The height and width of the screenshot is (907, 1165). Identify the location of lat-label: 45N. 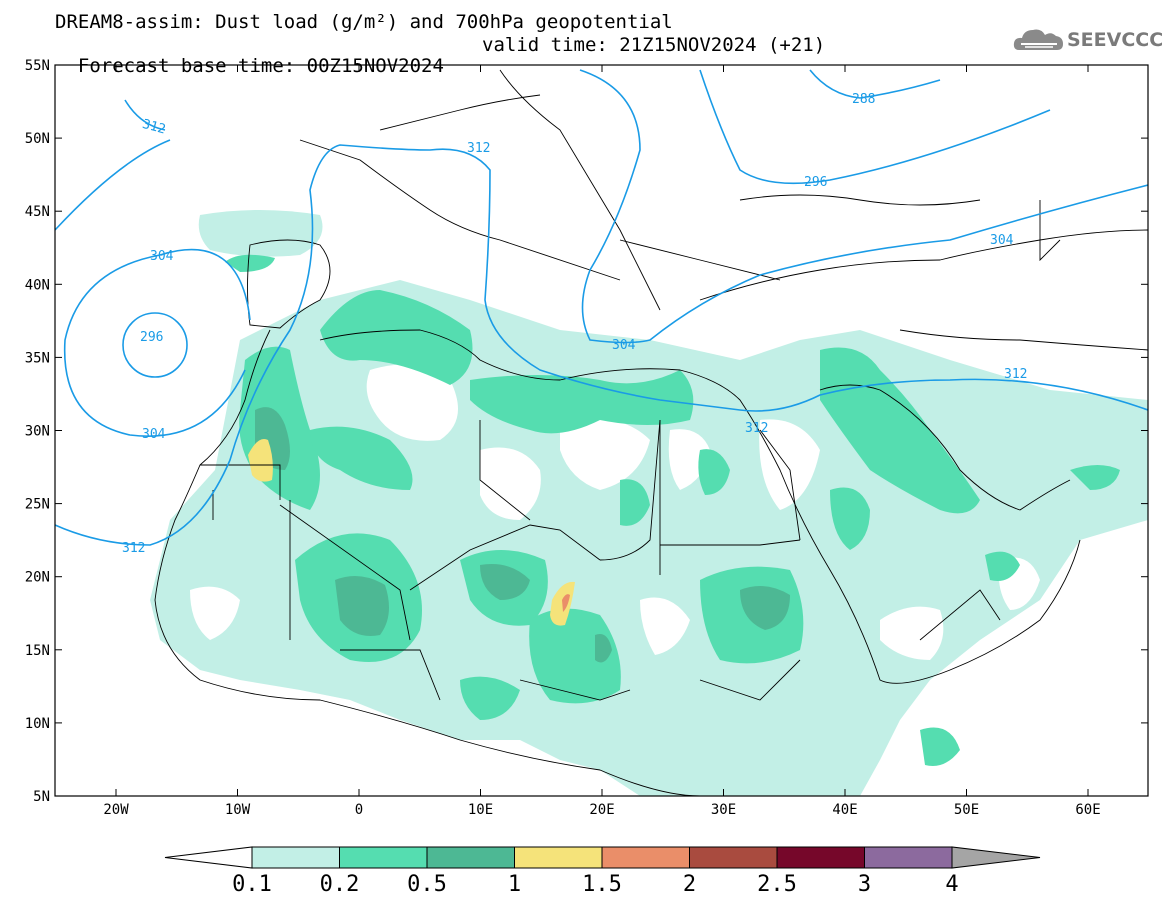
(37, 212).